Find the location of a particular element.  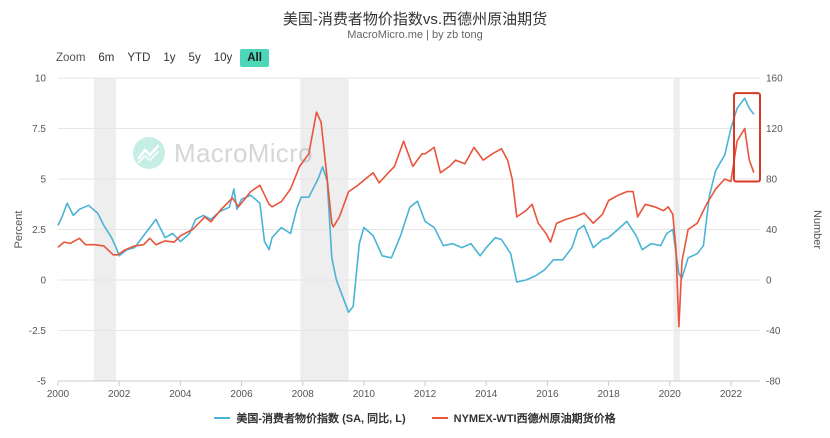

right-tick-label: -40 is located at coordinates (773, 331).